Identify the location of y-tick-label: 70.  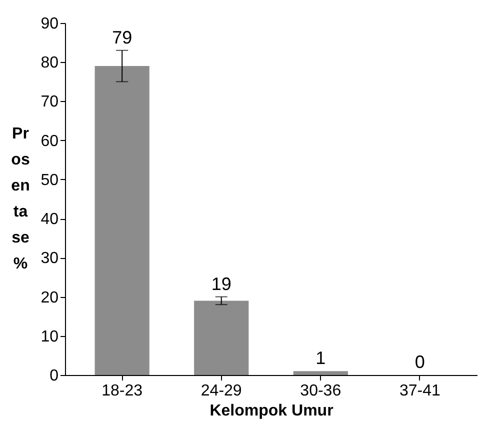
(49, 102).